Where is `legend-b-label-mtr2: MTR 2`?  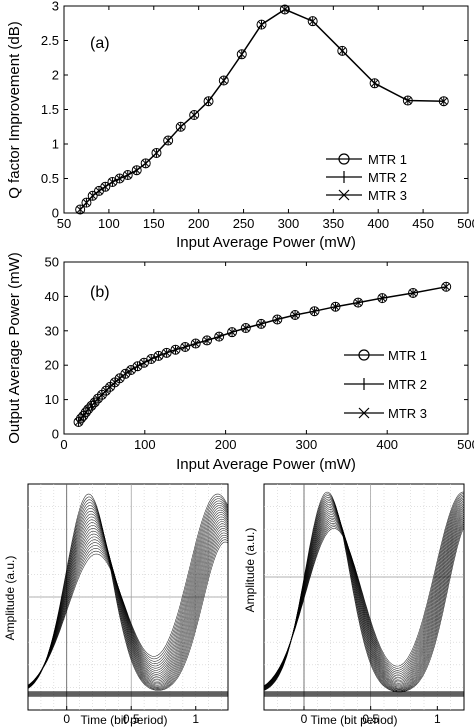 legend-b-label-mtr2: MTR 2 is located at coordinates (407, 384).